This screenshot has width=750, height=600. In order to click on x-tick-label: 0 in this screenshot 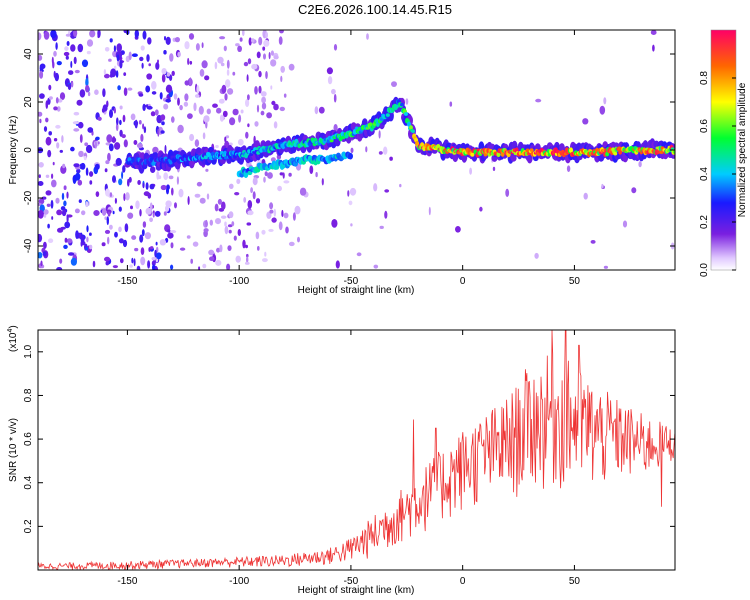, I will do `click(463, 281)`.